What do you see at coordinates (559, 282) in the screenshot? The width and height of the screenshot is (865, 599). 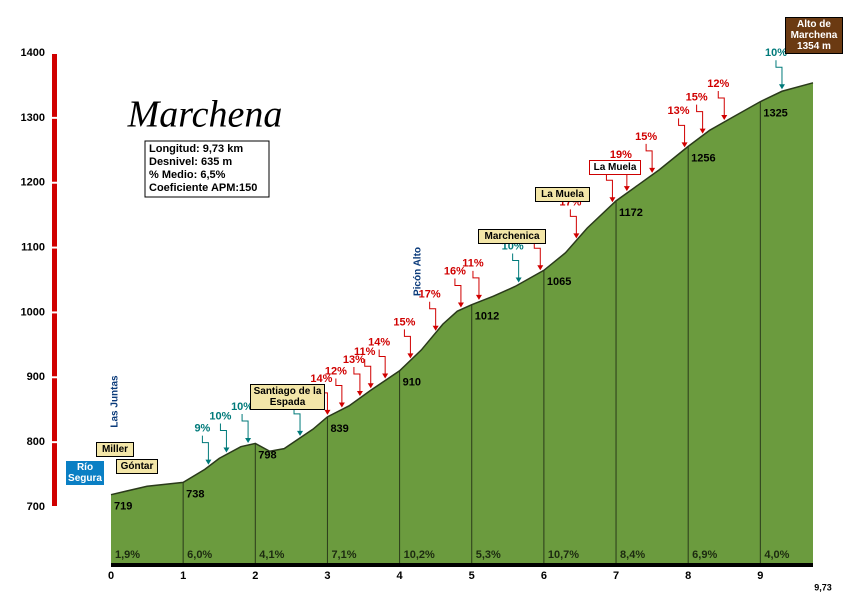 I see `elevation-label: 1065` at bounding box center [559, 282].